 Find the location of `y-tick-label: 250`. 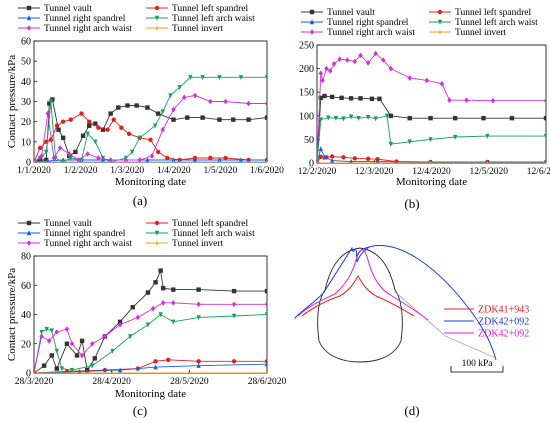

y-tick-label: 250 is located at coordinates (306, 46).